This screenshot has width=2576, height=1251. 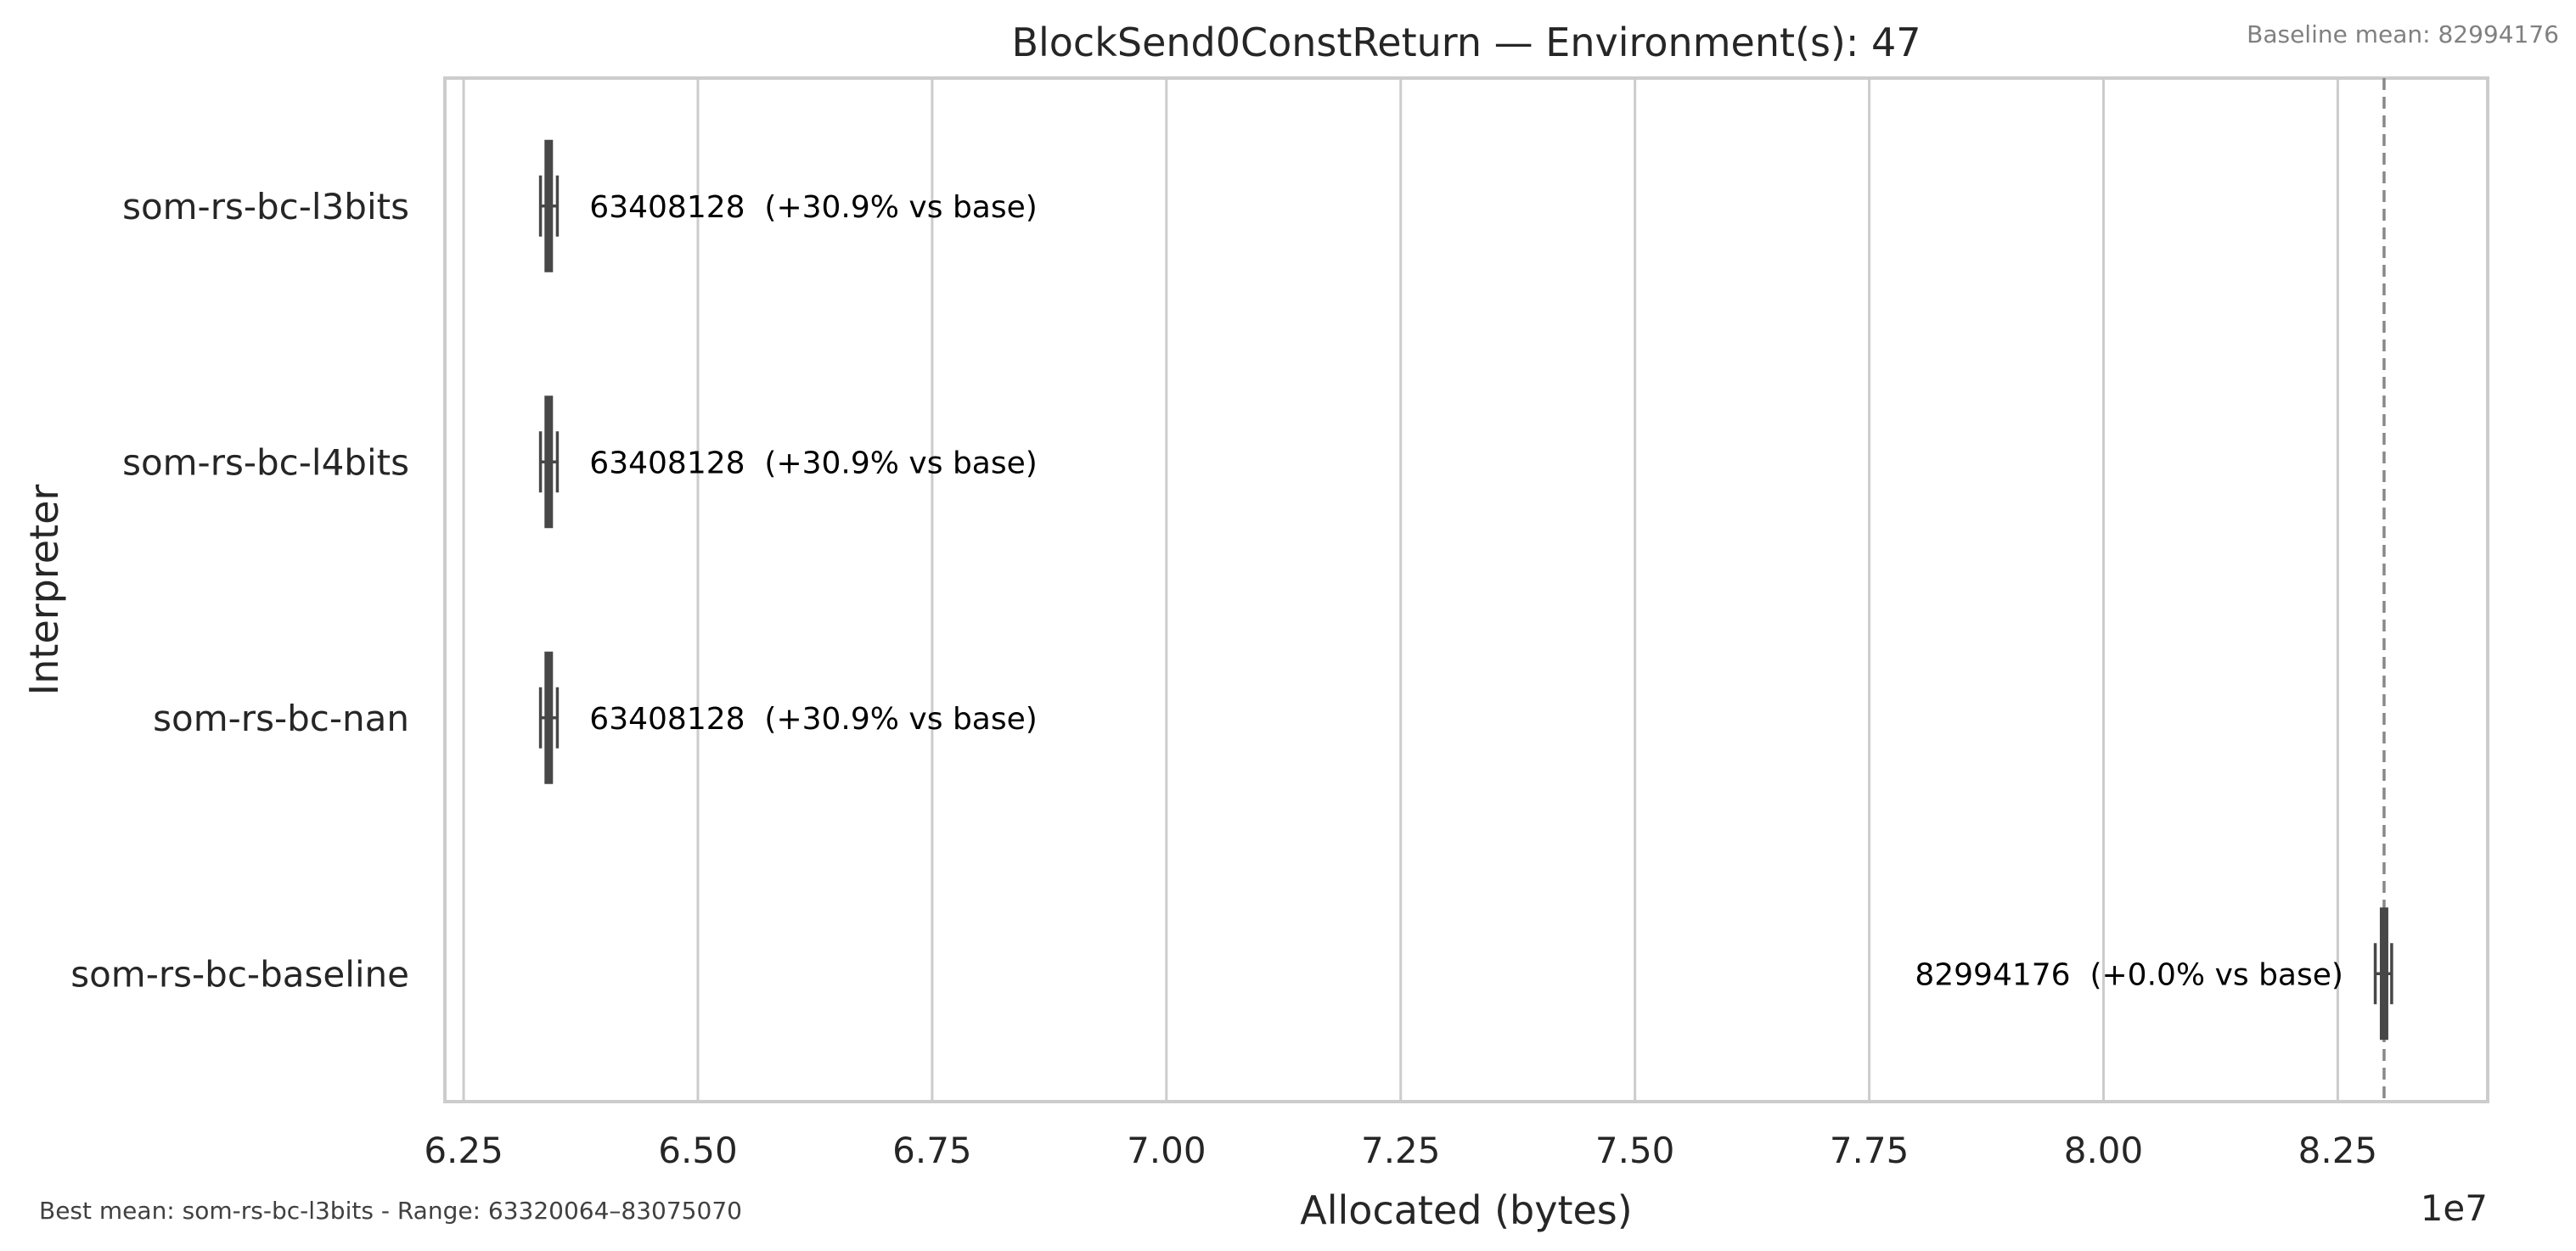 I want to click on y-axis-label: Interpreter, so click(x=44, y=590).